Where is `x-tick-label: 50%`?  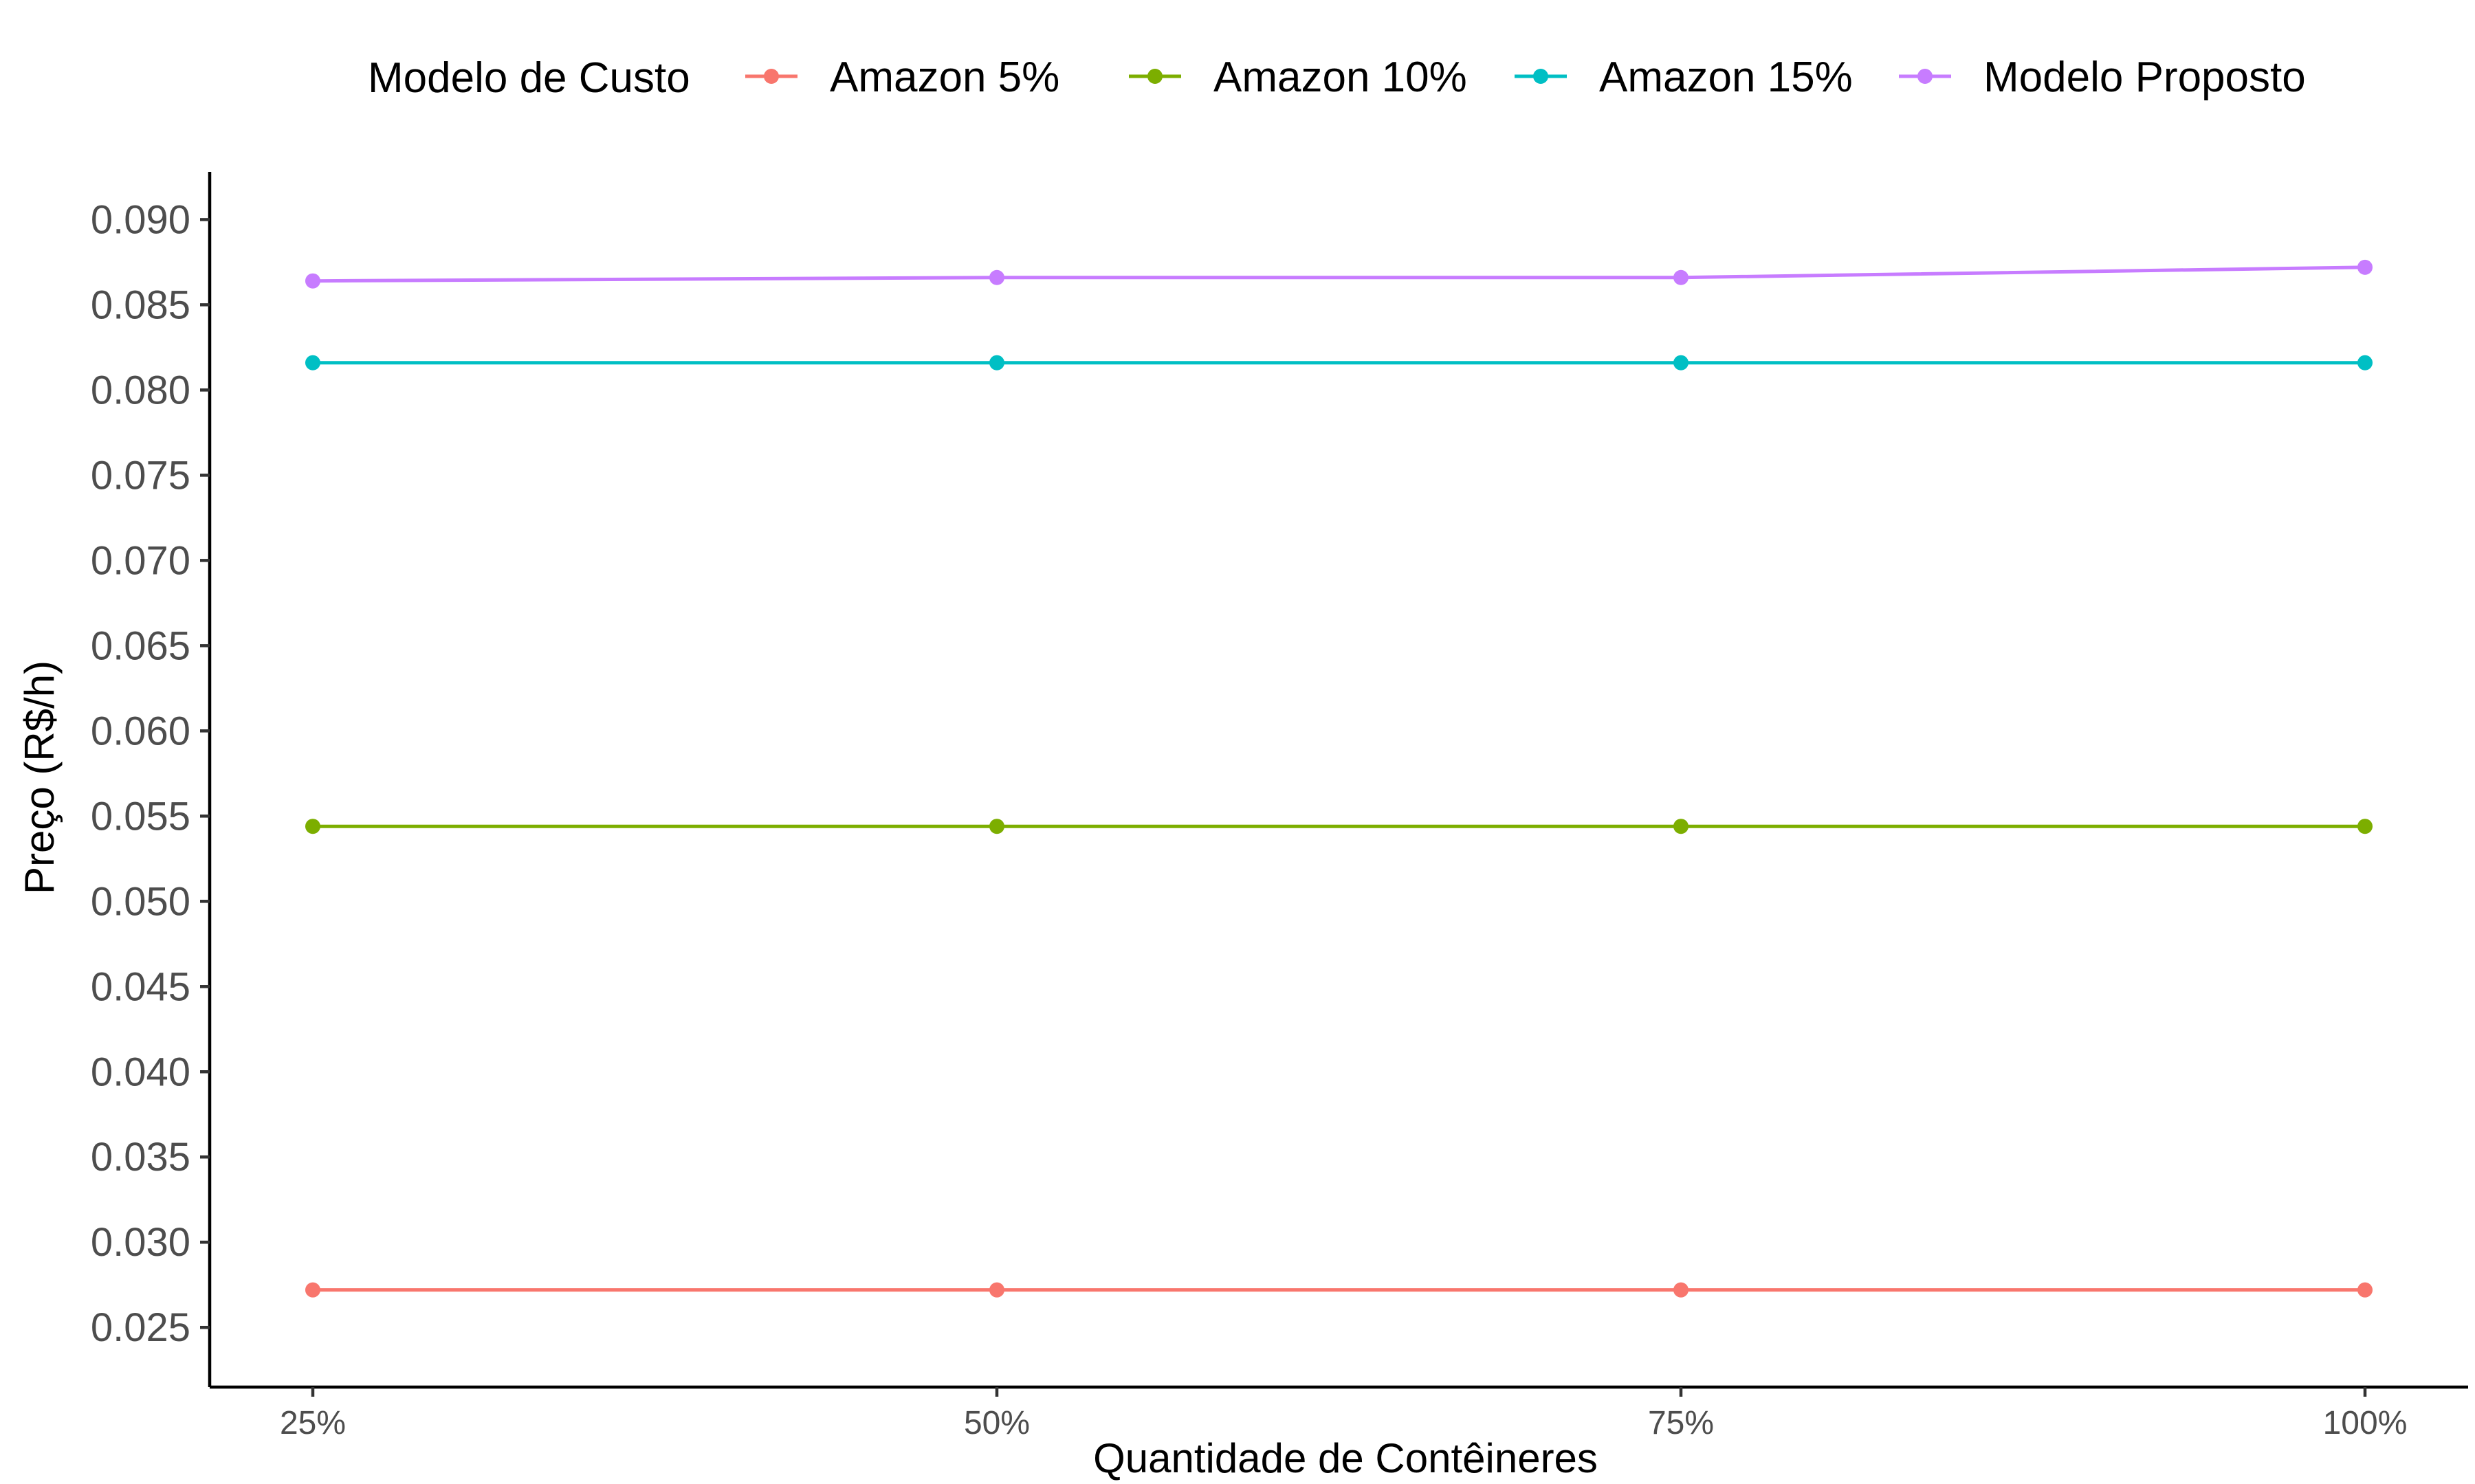 x-tick-label: 50% is located at coordinates (997, 1423).